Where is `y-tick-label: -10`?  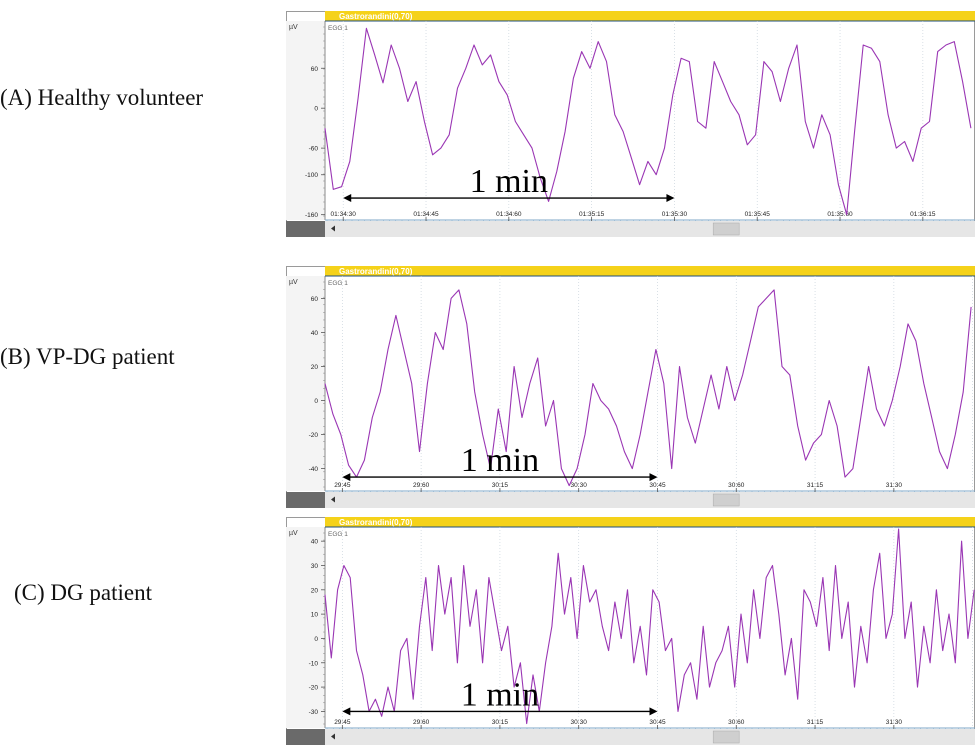
y-tick-label: -10 is located at coordinates (314, 663).